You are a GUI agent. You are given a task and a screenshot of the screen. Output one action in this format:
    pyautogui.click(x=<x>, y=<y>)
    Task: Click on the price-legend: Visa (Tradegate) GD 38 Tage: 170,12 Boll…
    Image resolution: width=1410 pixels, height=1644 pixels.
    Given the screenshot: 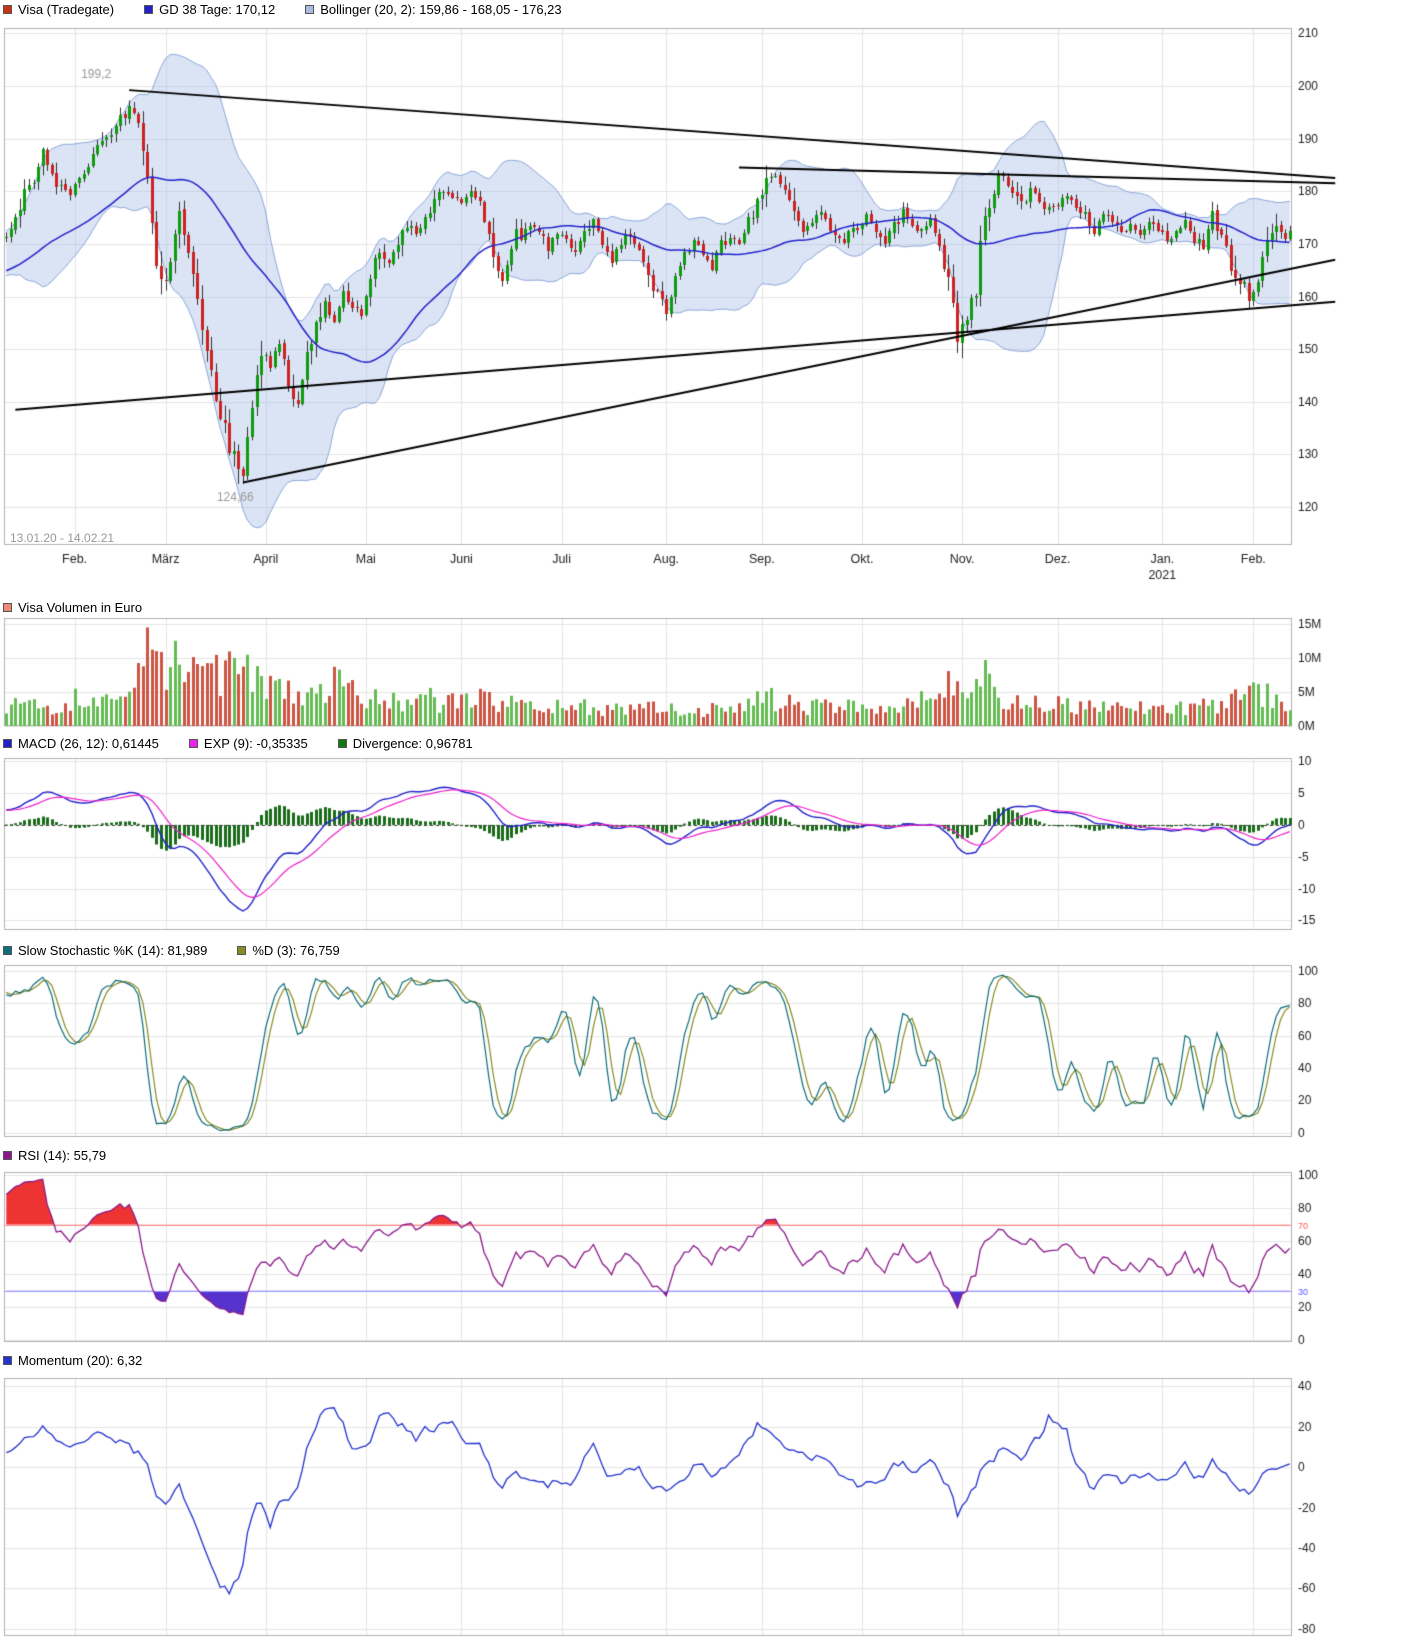 What is the action you would take?
    pyautogui.click(x=282, y=9)
    